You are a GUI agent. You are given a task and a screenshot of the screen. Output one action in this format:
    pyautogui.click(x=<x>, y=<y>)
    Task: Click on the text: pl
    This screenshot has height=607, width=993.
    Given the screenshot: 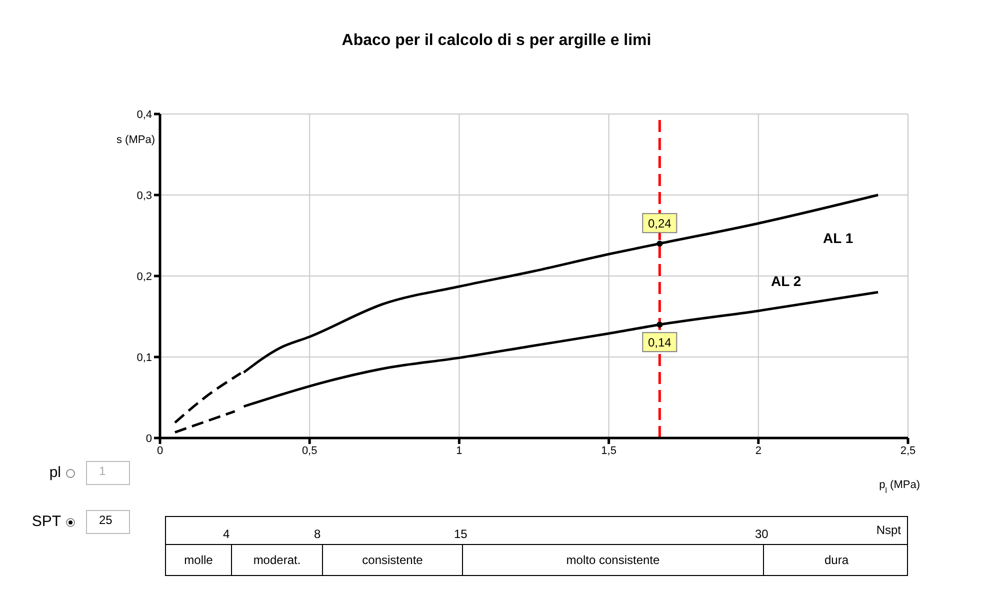 What is the action you would take?
    pyautogui.click(x=55, y=472)
    